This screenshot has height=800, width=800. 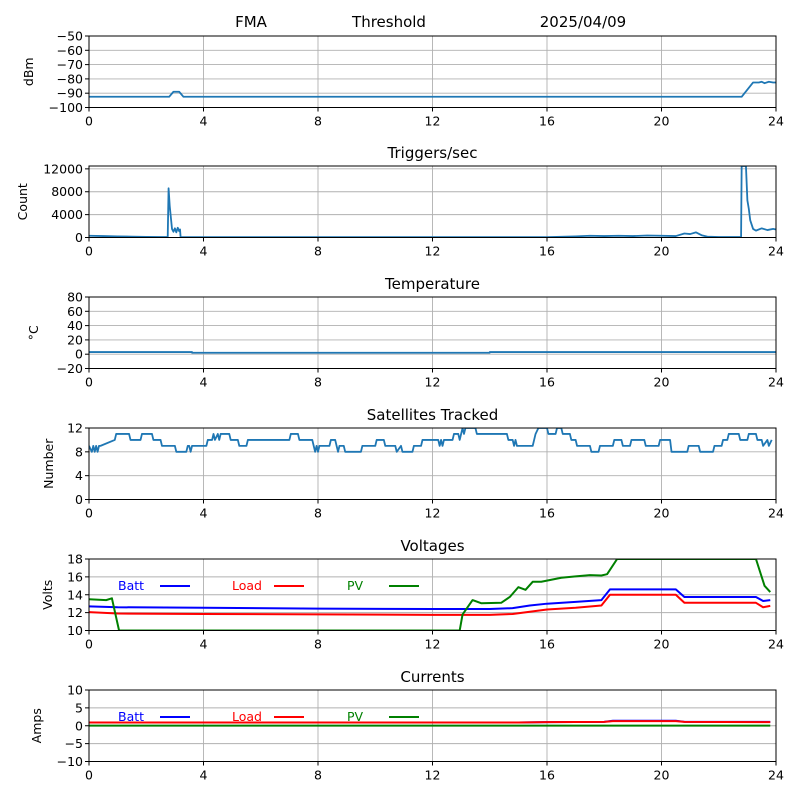 I want to click on y-tick-label: 4, so click(x=79, y=475).